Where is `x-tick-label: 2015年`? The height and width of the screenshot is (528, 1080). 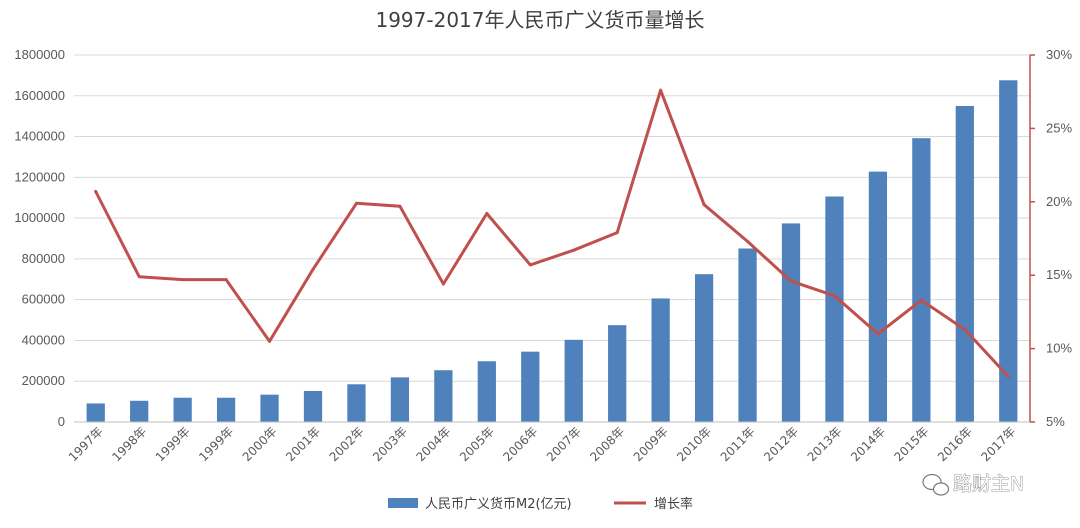 x-tick-label: 2015年 is located at coordinates (912, 444).